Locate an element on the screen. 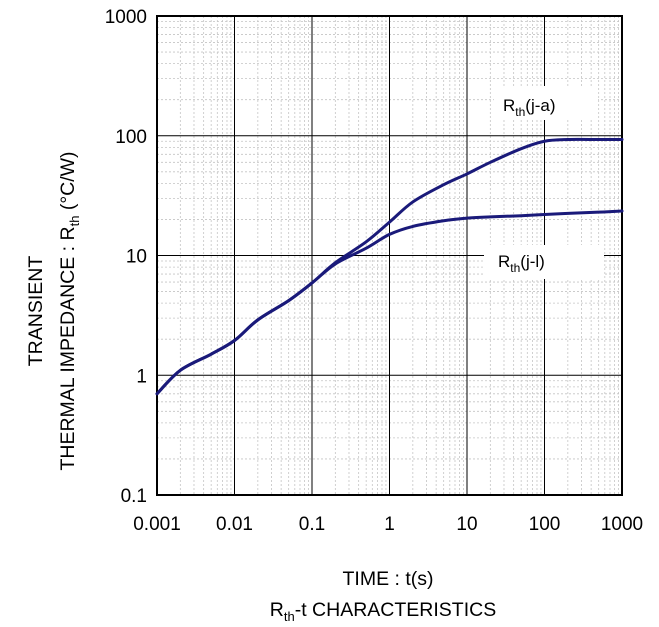  x-tick-label: 1 is located at coordinates (389, 524).